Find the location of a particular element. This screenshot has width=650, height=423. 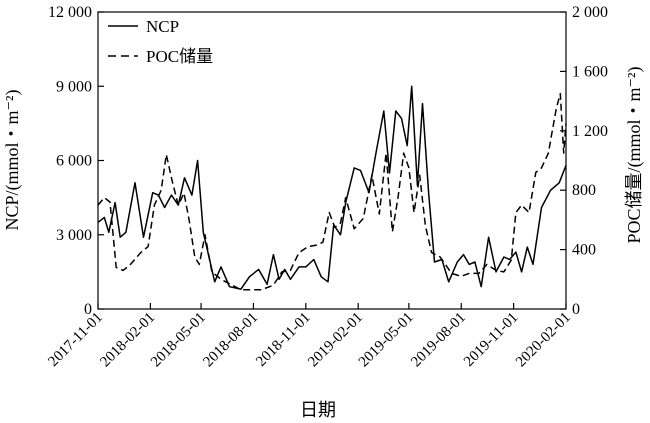

x-tick-label: 2018-08-01 is located at coordinates (230, 340).